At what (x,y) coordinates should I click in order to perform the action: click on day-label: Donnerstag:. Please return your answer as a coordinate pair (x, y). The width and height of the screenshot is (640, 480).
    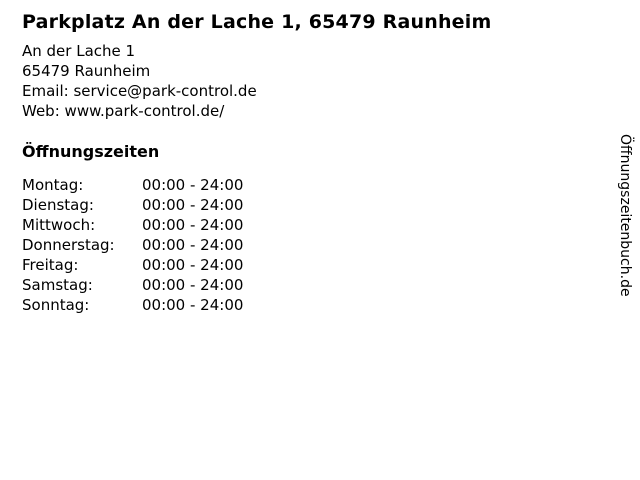
    Looking at the image, I should click on (68, 245).